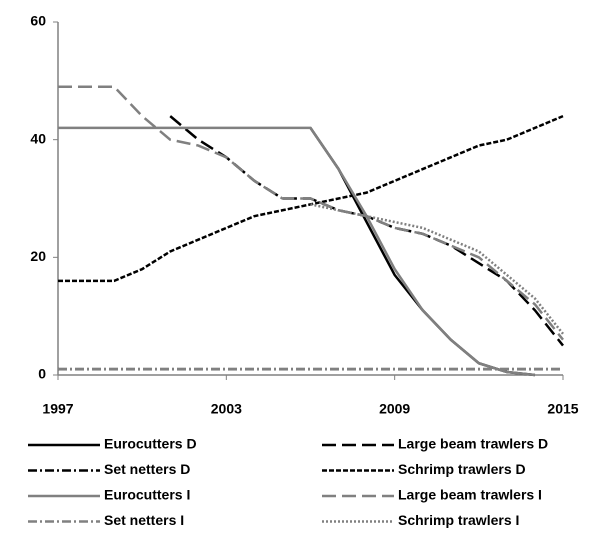 This screenshot has height=539, width=592. Describe the element at coordinates (473, 444) in the screenshot. I see `legend-label: Large beam trawlers D` at that location.